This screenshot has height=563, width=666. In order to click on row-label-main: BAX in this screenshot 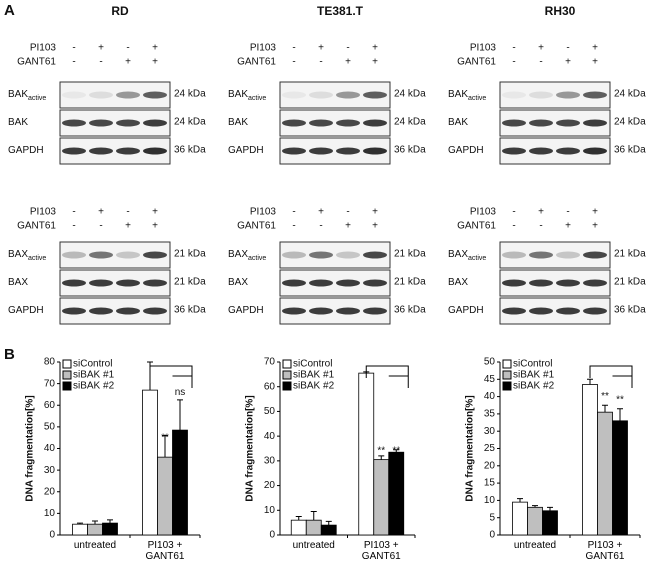, I will do `click(18, 254)`.